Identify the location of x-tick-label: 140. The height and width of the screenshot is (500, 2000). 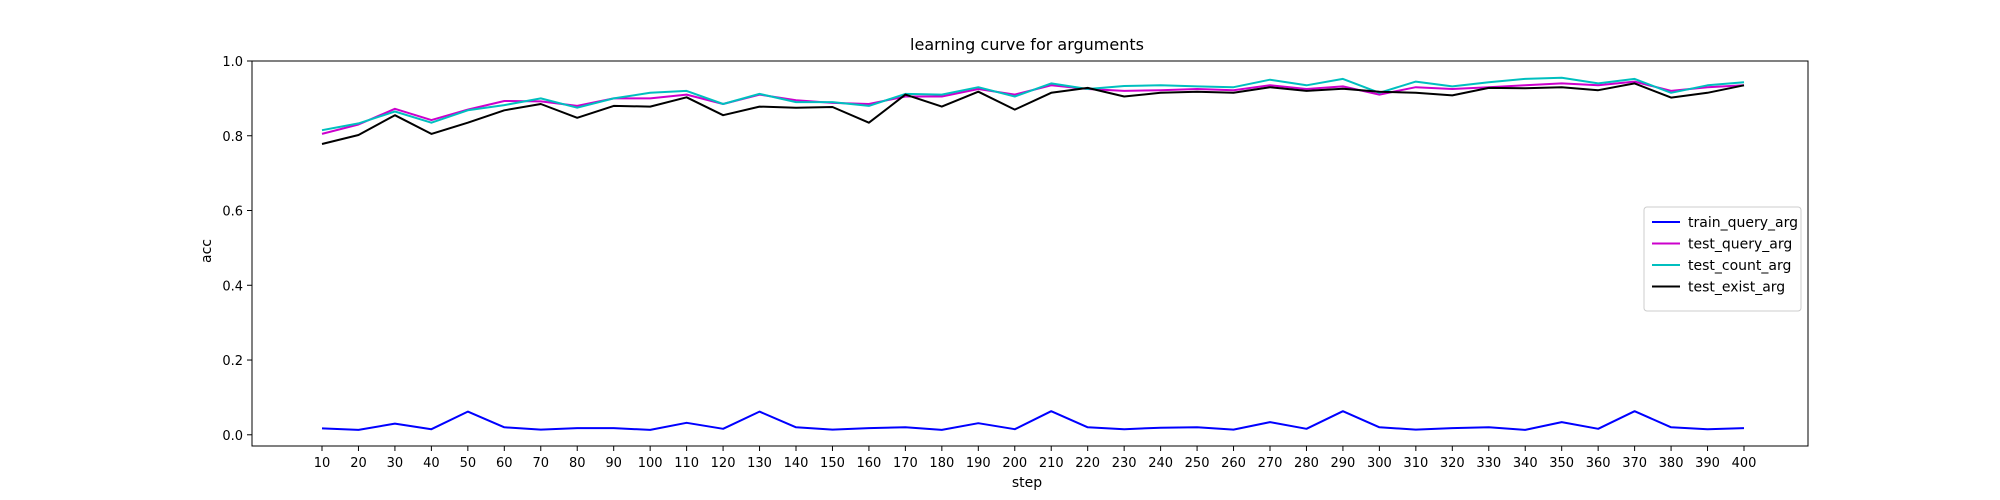
(796, 463).